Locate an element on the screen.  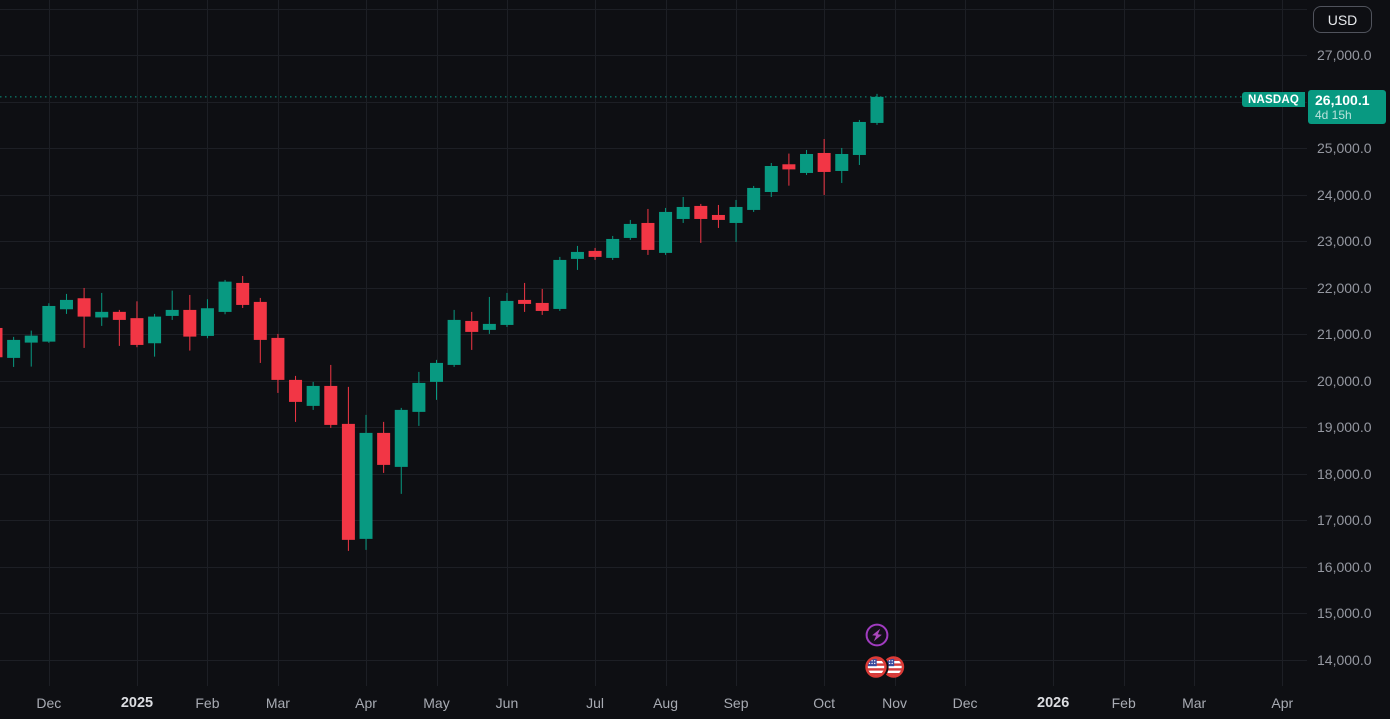
current-price-value: 26,100.1 is located at coordinates (1342, 100).